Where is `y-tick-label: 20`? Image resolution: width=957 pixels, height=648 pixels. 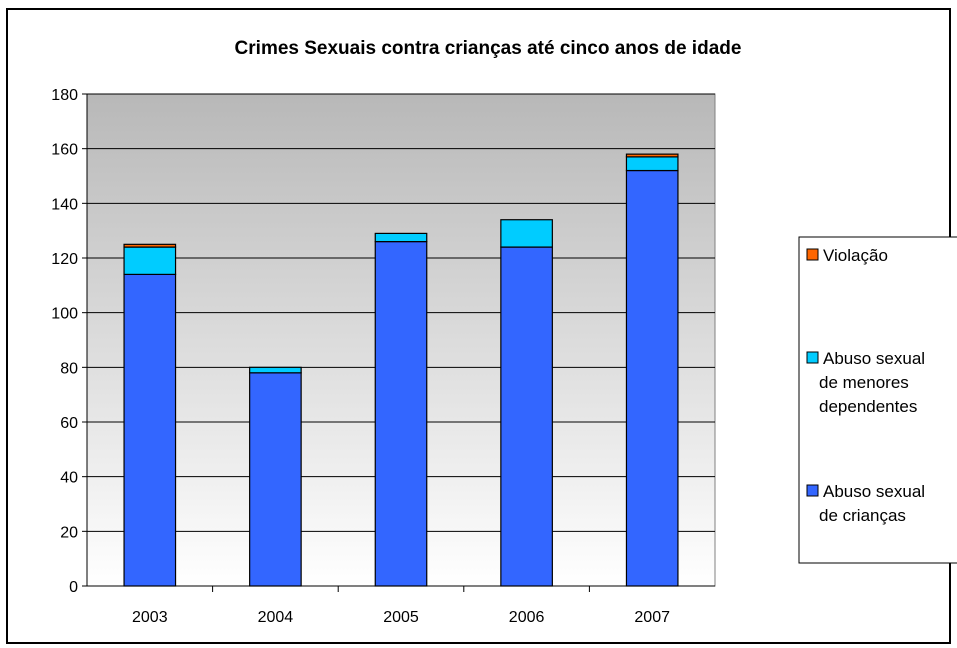
y-tick-label: 20 is located at coordinates (69, 532).